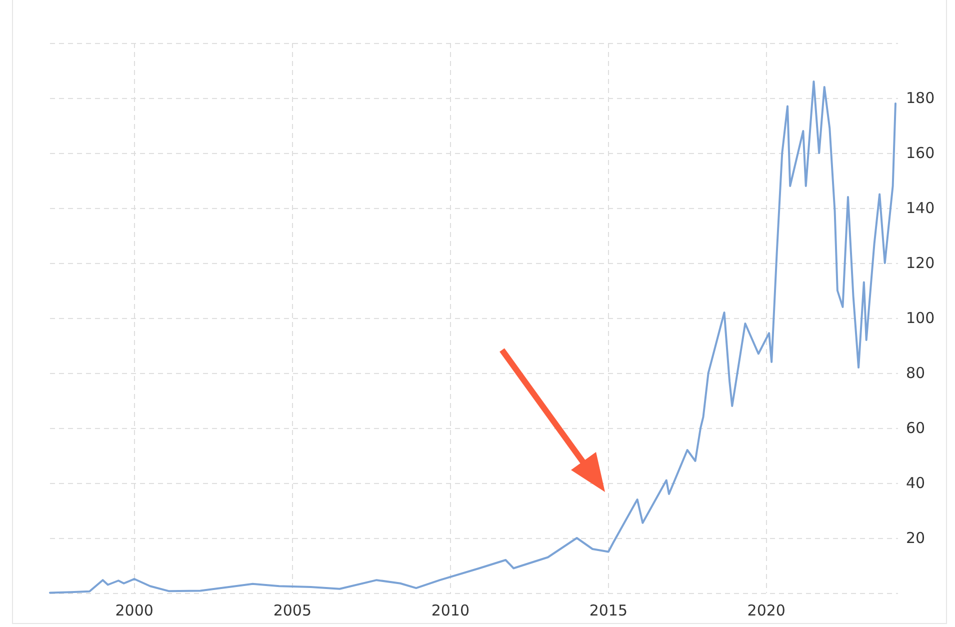 The height and width of the screenshot is (627, 955). Describe the element at coordinates (134, 611) in the screenshot. I see `x-tick-label: 2000` at that location.